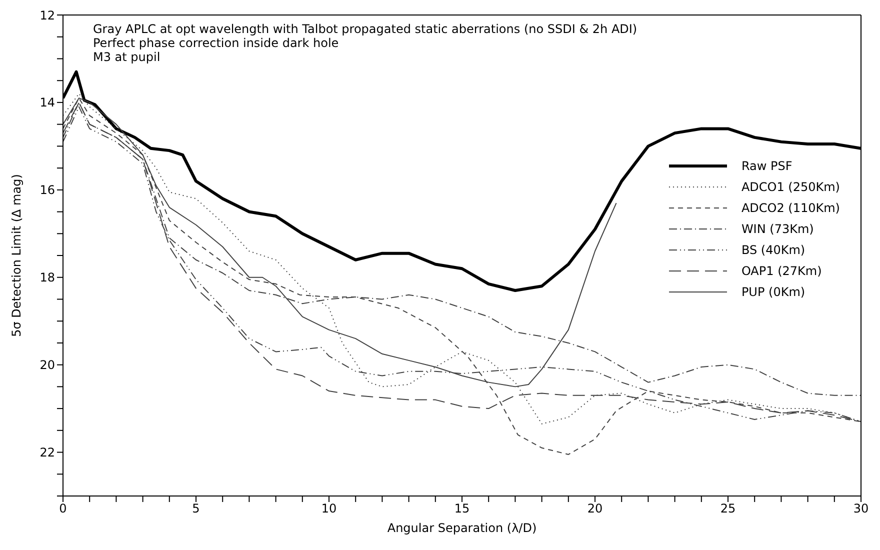  I want to click on legend-label: OAP1 (27Km), so click(781, 271).